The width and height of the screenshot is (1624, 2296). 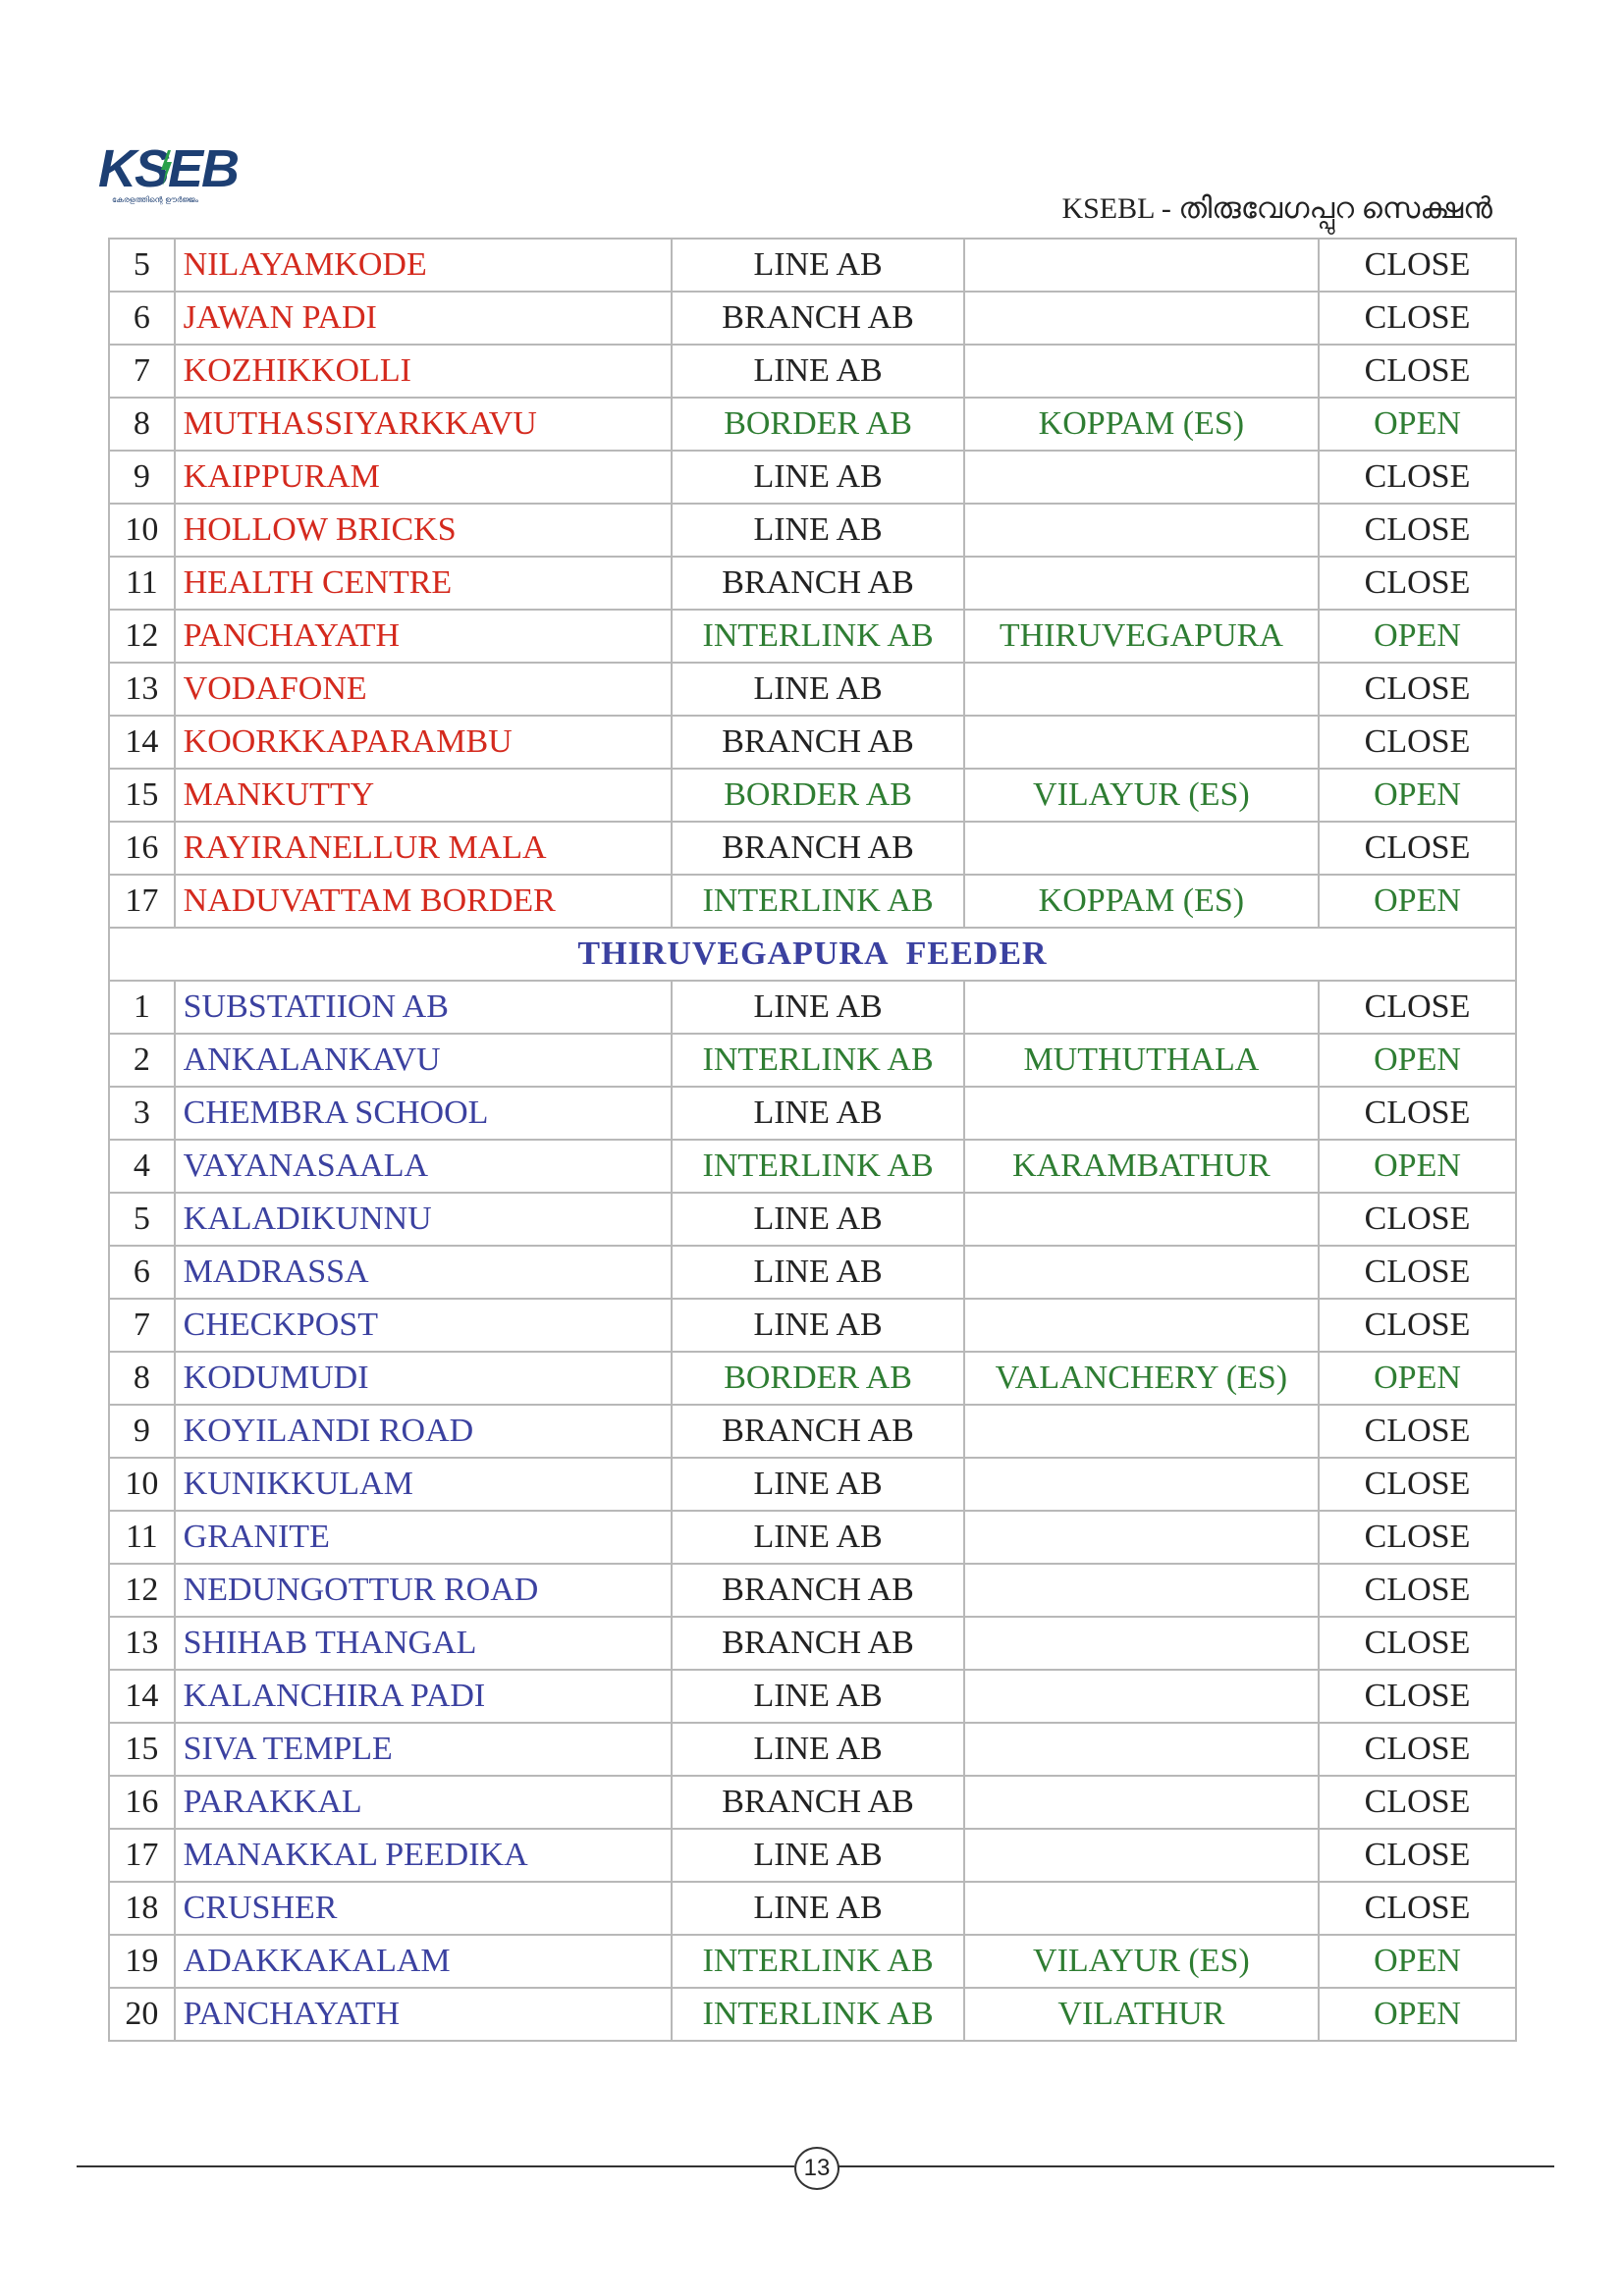 What do you see at coordinates (423, 530) in the screenshot?
I see `location-name: HOLLOW BRICKS` at bounding box center [423, 530].